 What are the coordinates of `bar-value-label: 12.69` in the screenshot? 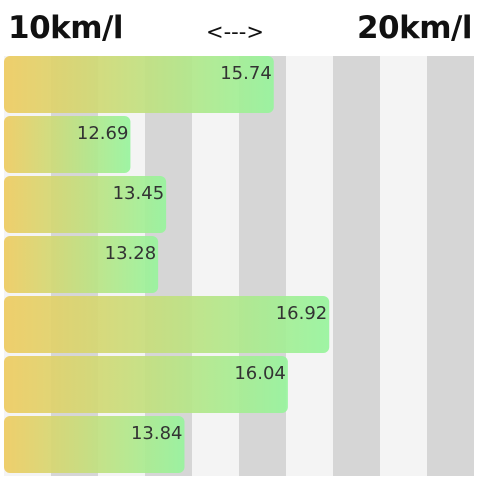 It's located at (103, 133).